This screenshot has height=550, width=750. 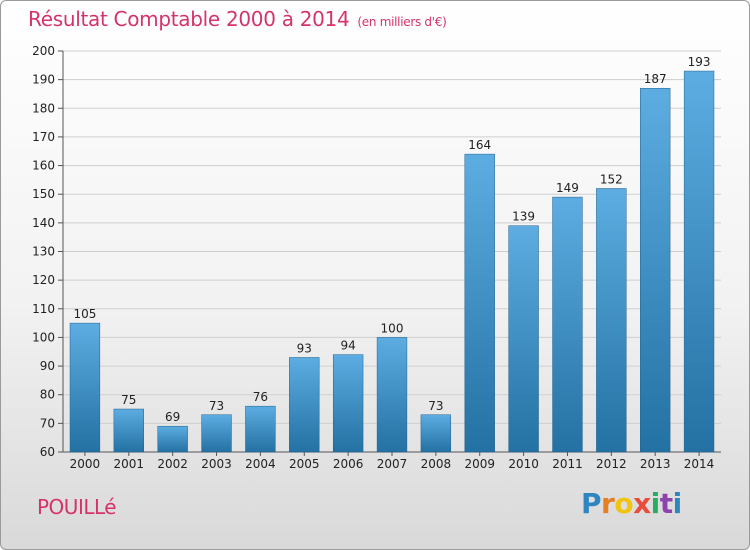 I want to click on x-tick-label: 2008, so click(x=436, y=464).